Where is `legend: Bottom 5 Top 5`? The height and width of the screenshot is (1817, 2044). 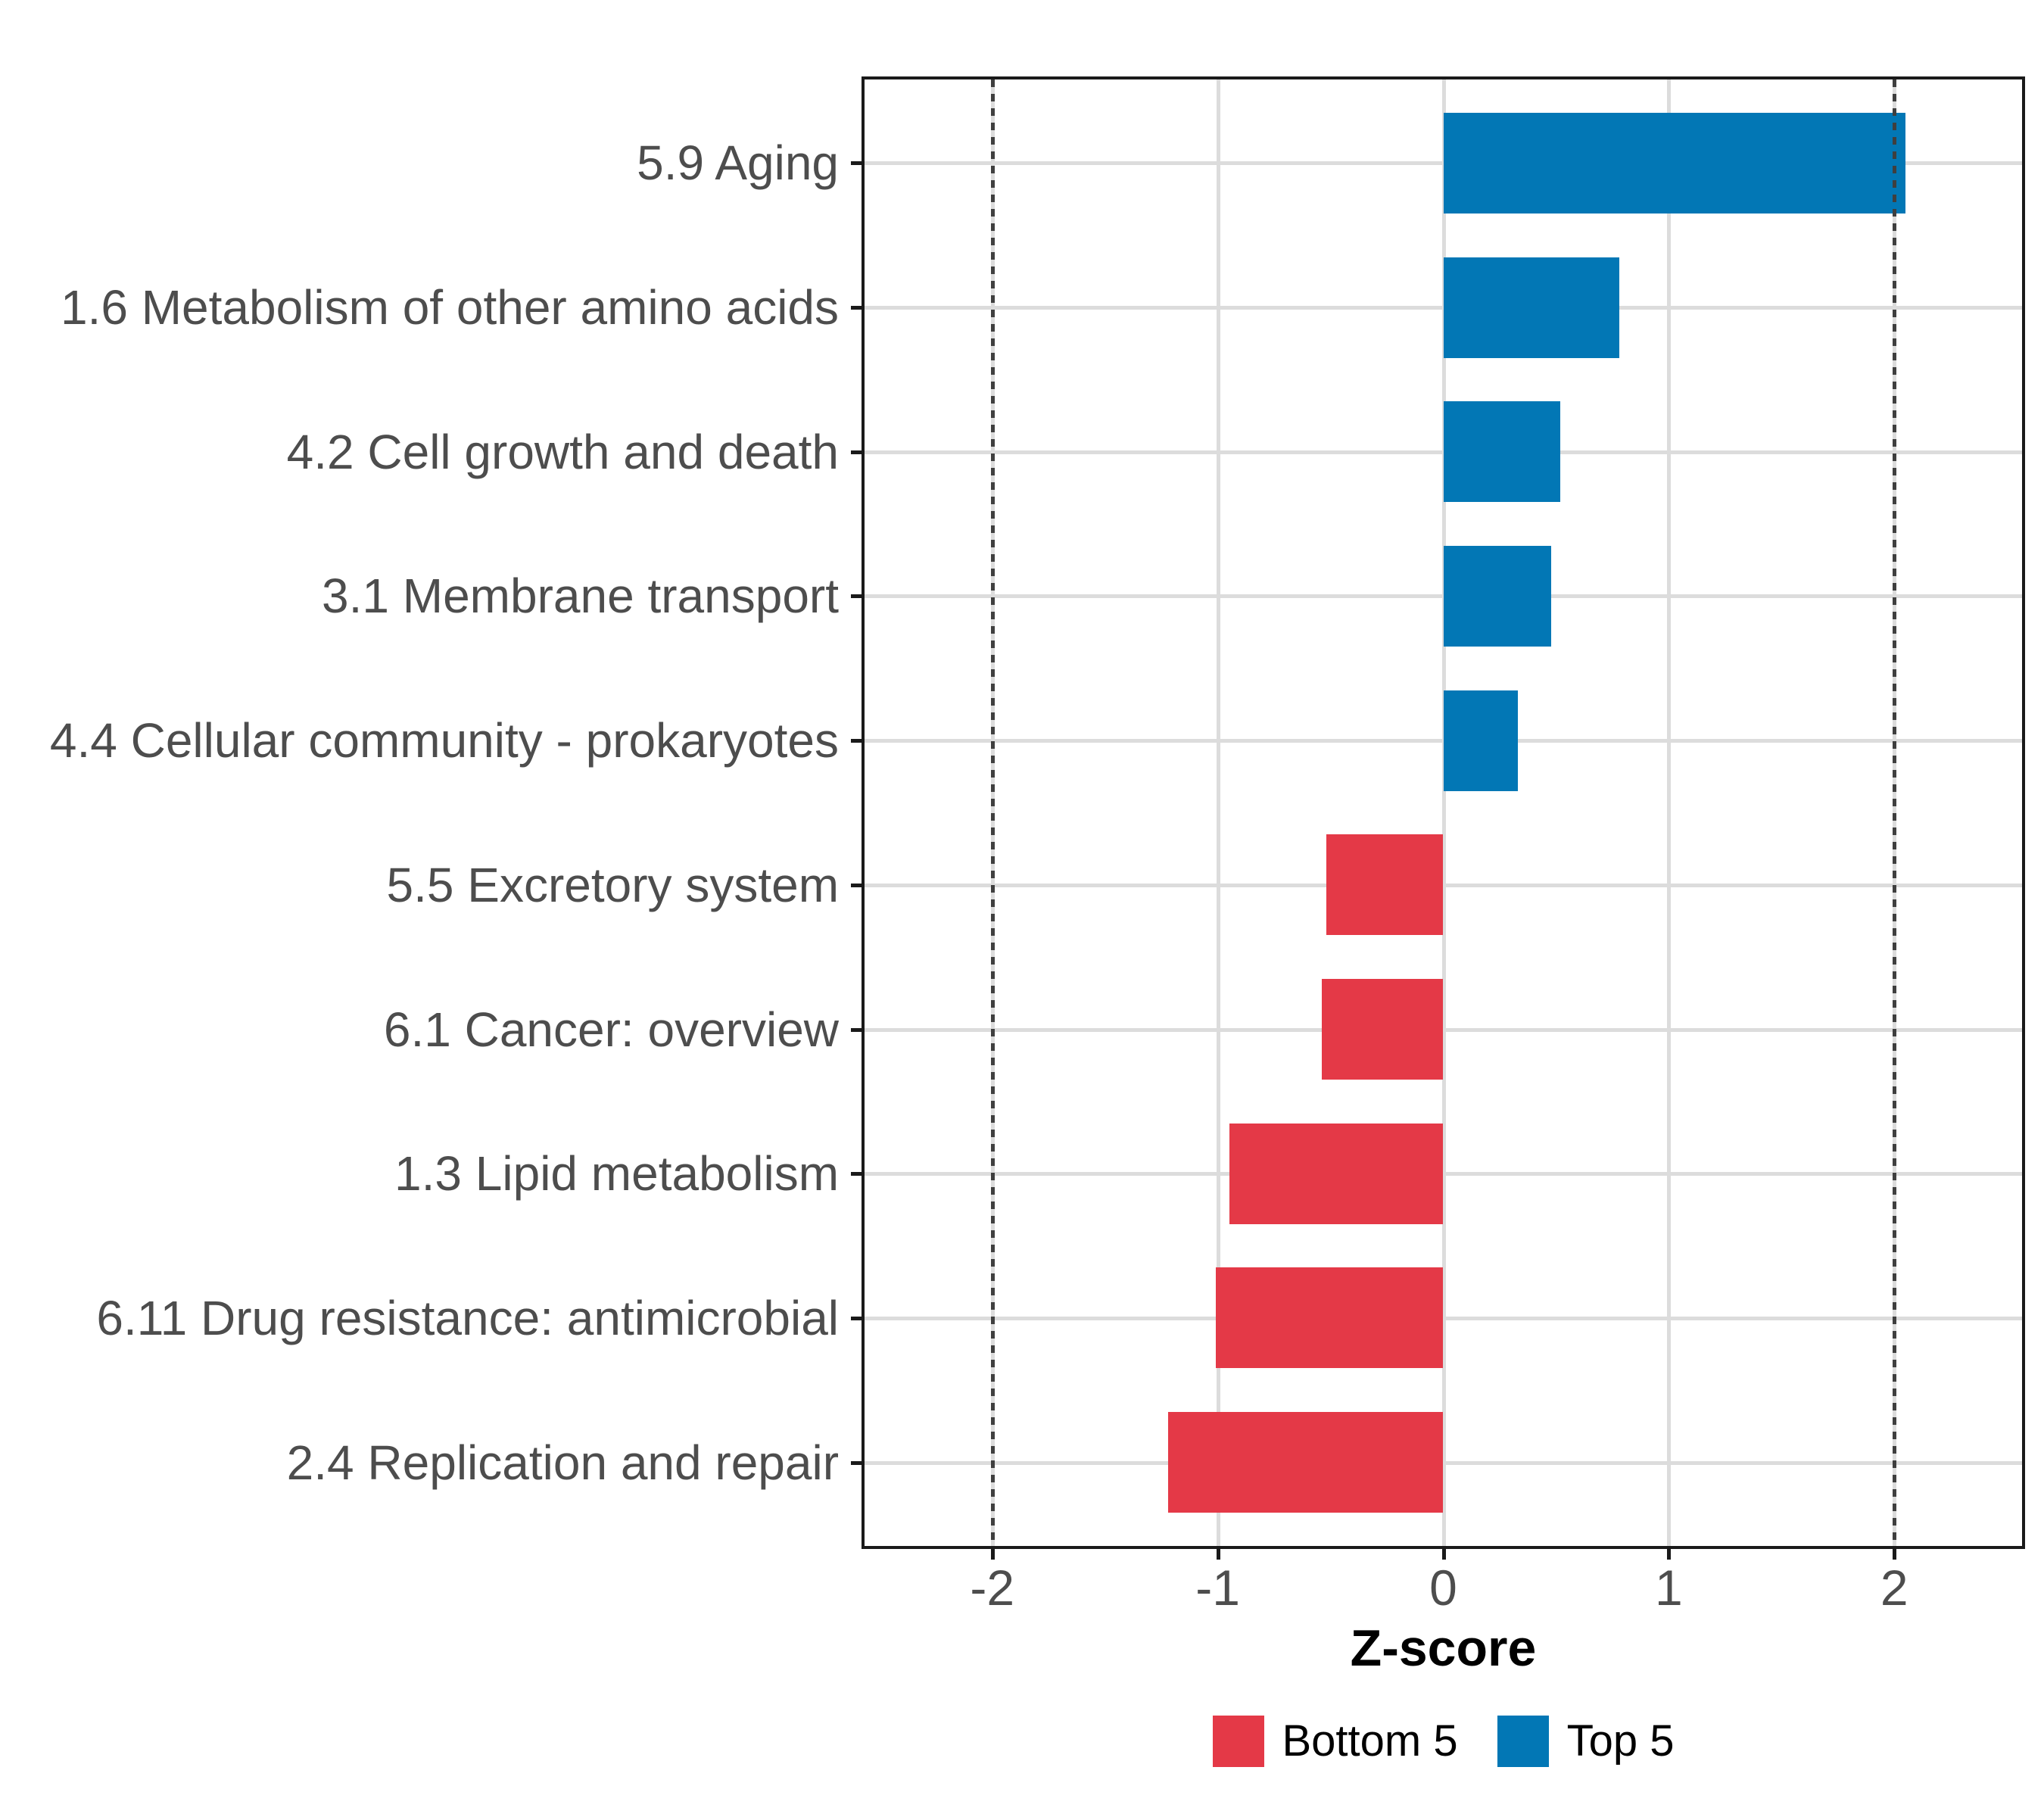
legend: Bottom 5 Top 5 is located at coordinates (1443, 1741).